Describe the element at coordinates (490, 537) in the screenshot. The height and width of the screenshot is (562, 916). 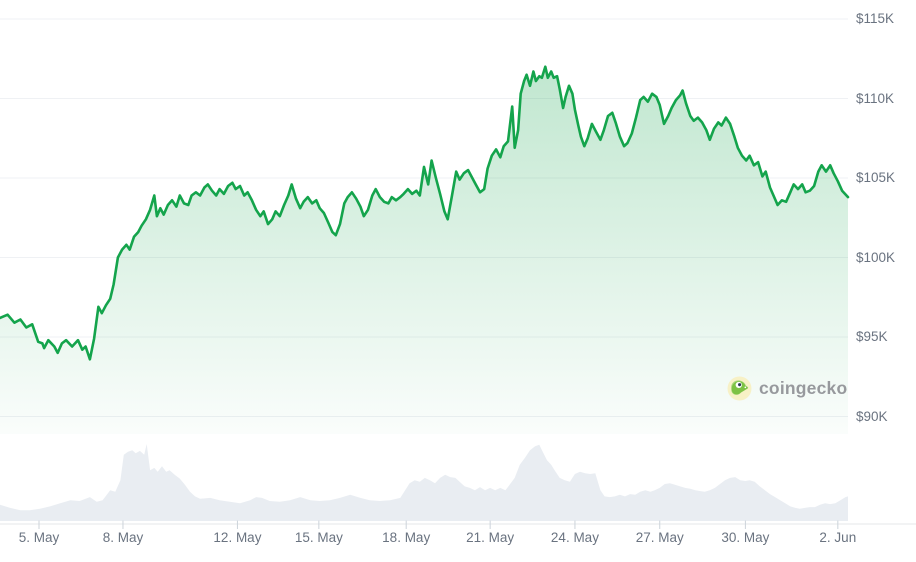
I see `x-axis-label: 21. May` at that location.